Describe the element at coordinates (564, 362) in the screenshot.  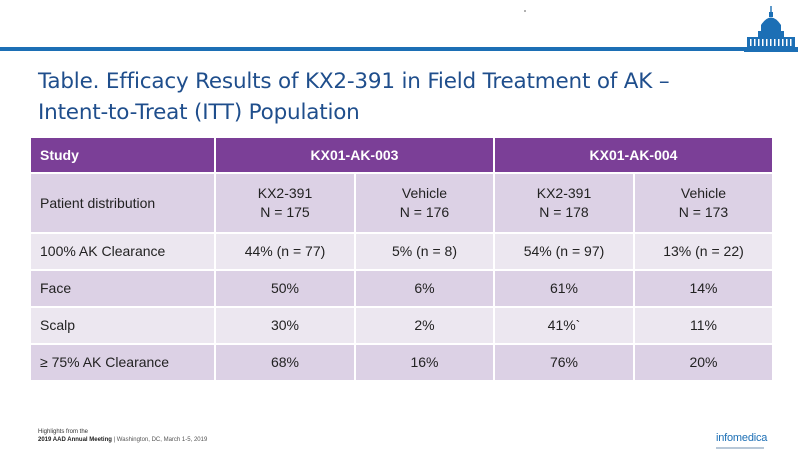
I see `table-cell: 76%` at that location.